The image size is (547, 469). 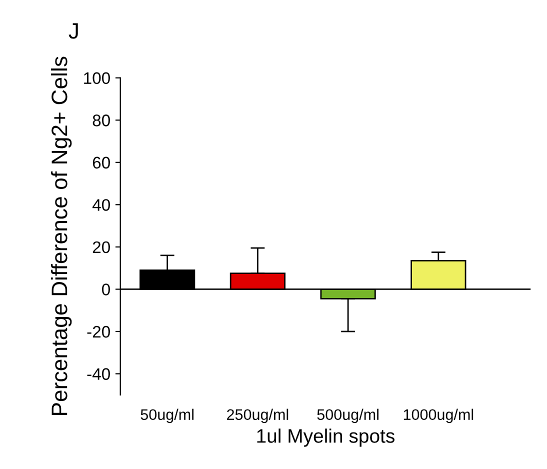 I want to click on y-tick-label: 40, so click(x=101, y=205).